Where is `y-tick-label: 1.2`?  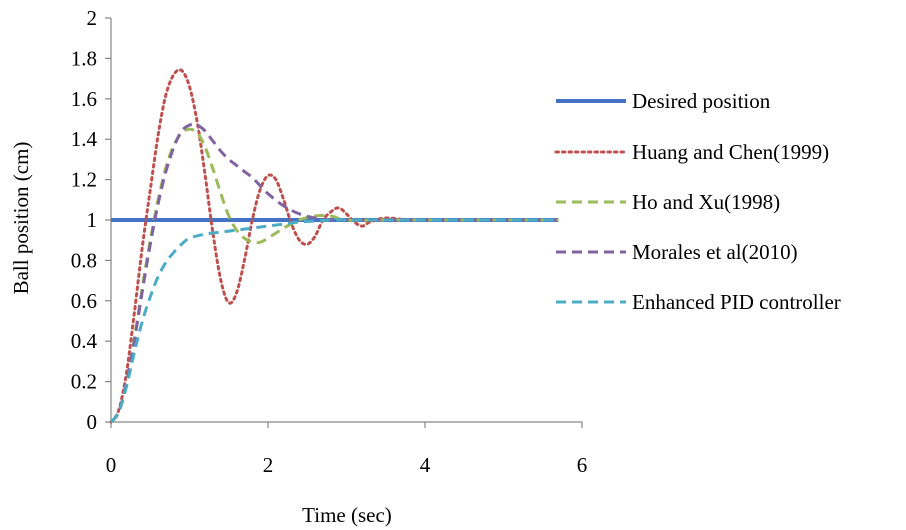
y-tick-label: 1.2 is located at coordinates (84, 180).